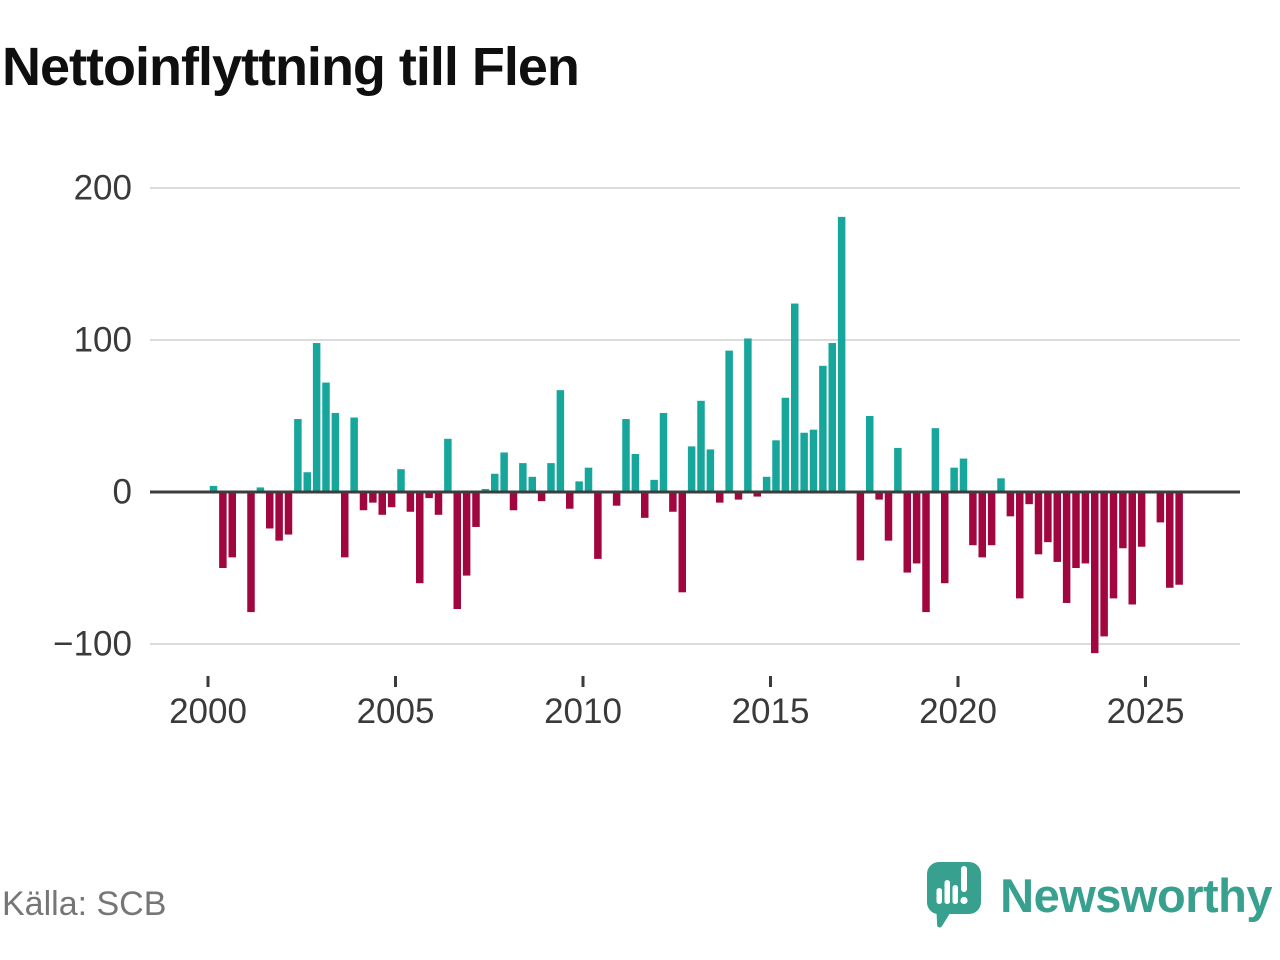 This screenshot has width=1280, height=960. I want to click on bar-2001Q3, so click(270, 510).